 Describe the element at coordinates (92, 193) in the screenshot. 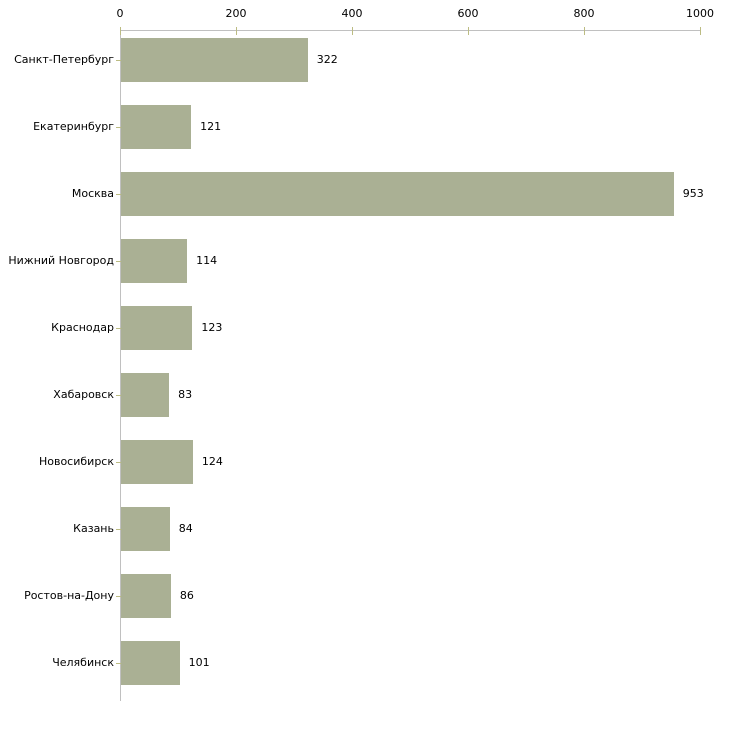

I see `category-label: Москва` at that location.